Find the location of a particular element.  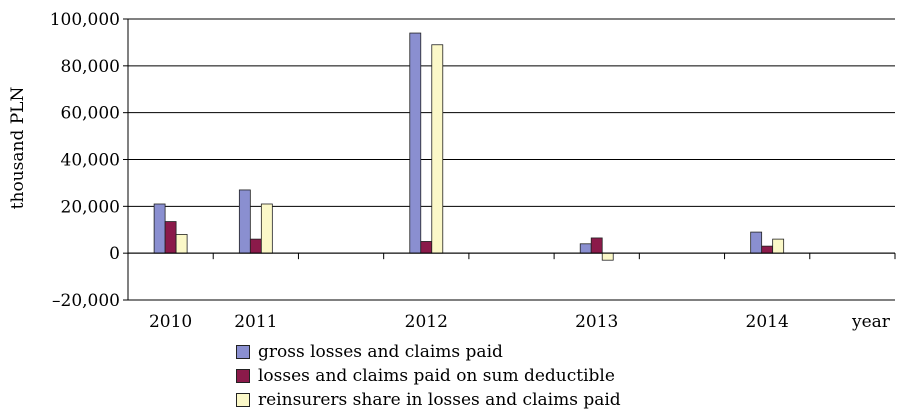

y-tick-label: 60,000 is located at coordinates (90, 114).